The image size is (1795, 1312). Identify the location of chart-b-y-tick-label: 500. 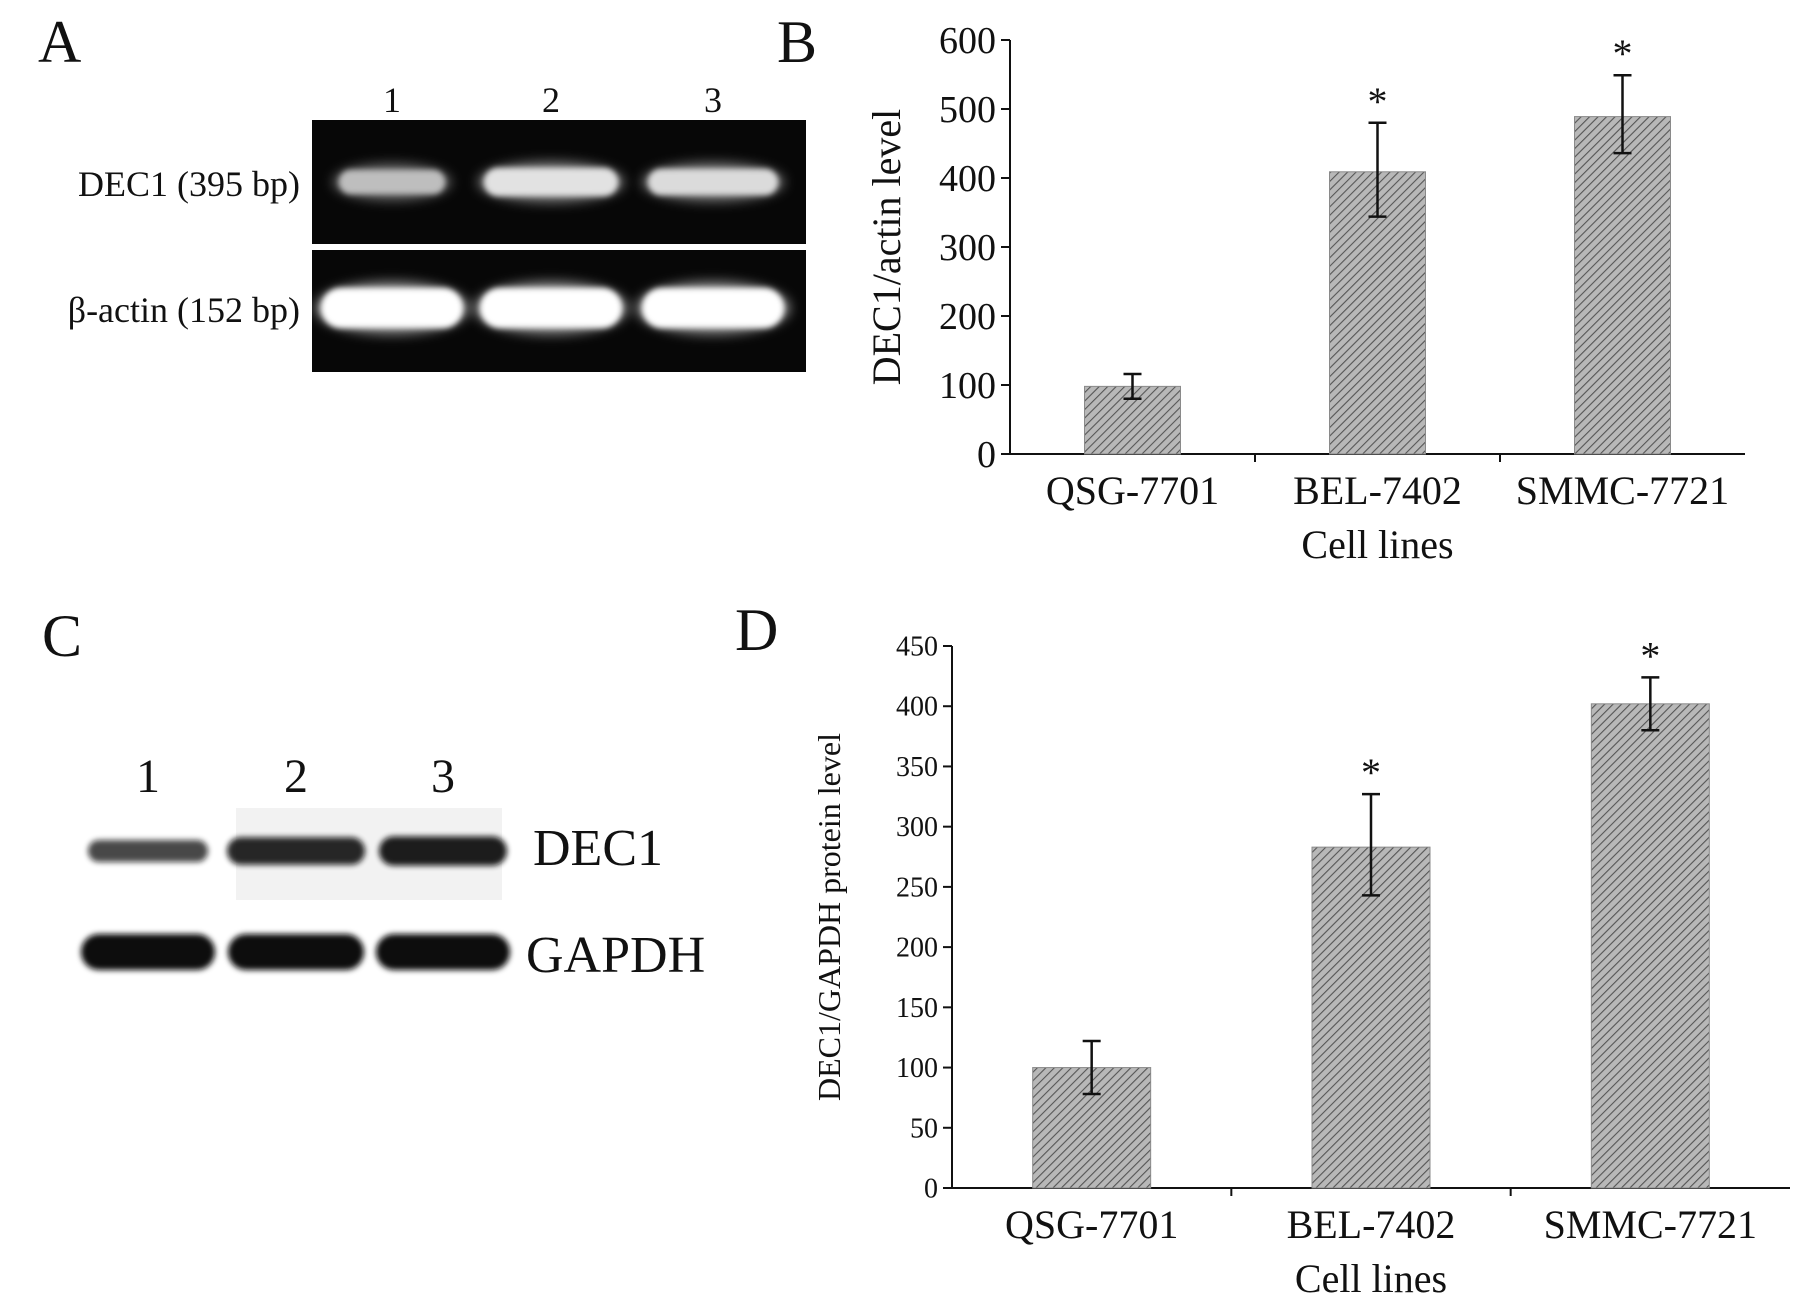
(967, 110).